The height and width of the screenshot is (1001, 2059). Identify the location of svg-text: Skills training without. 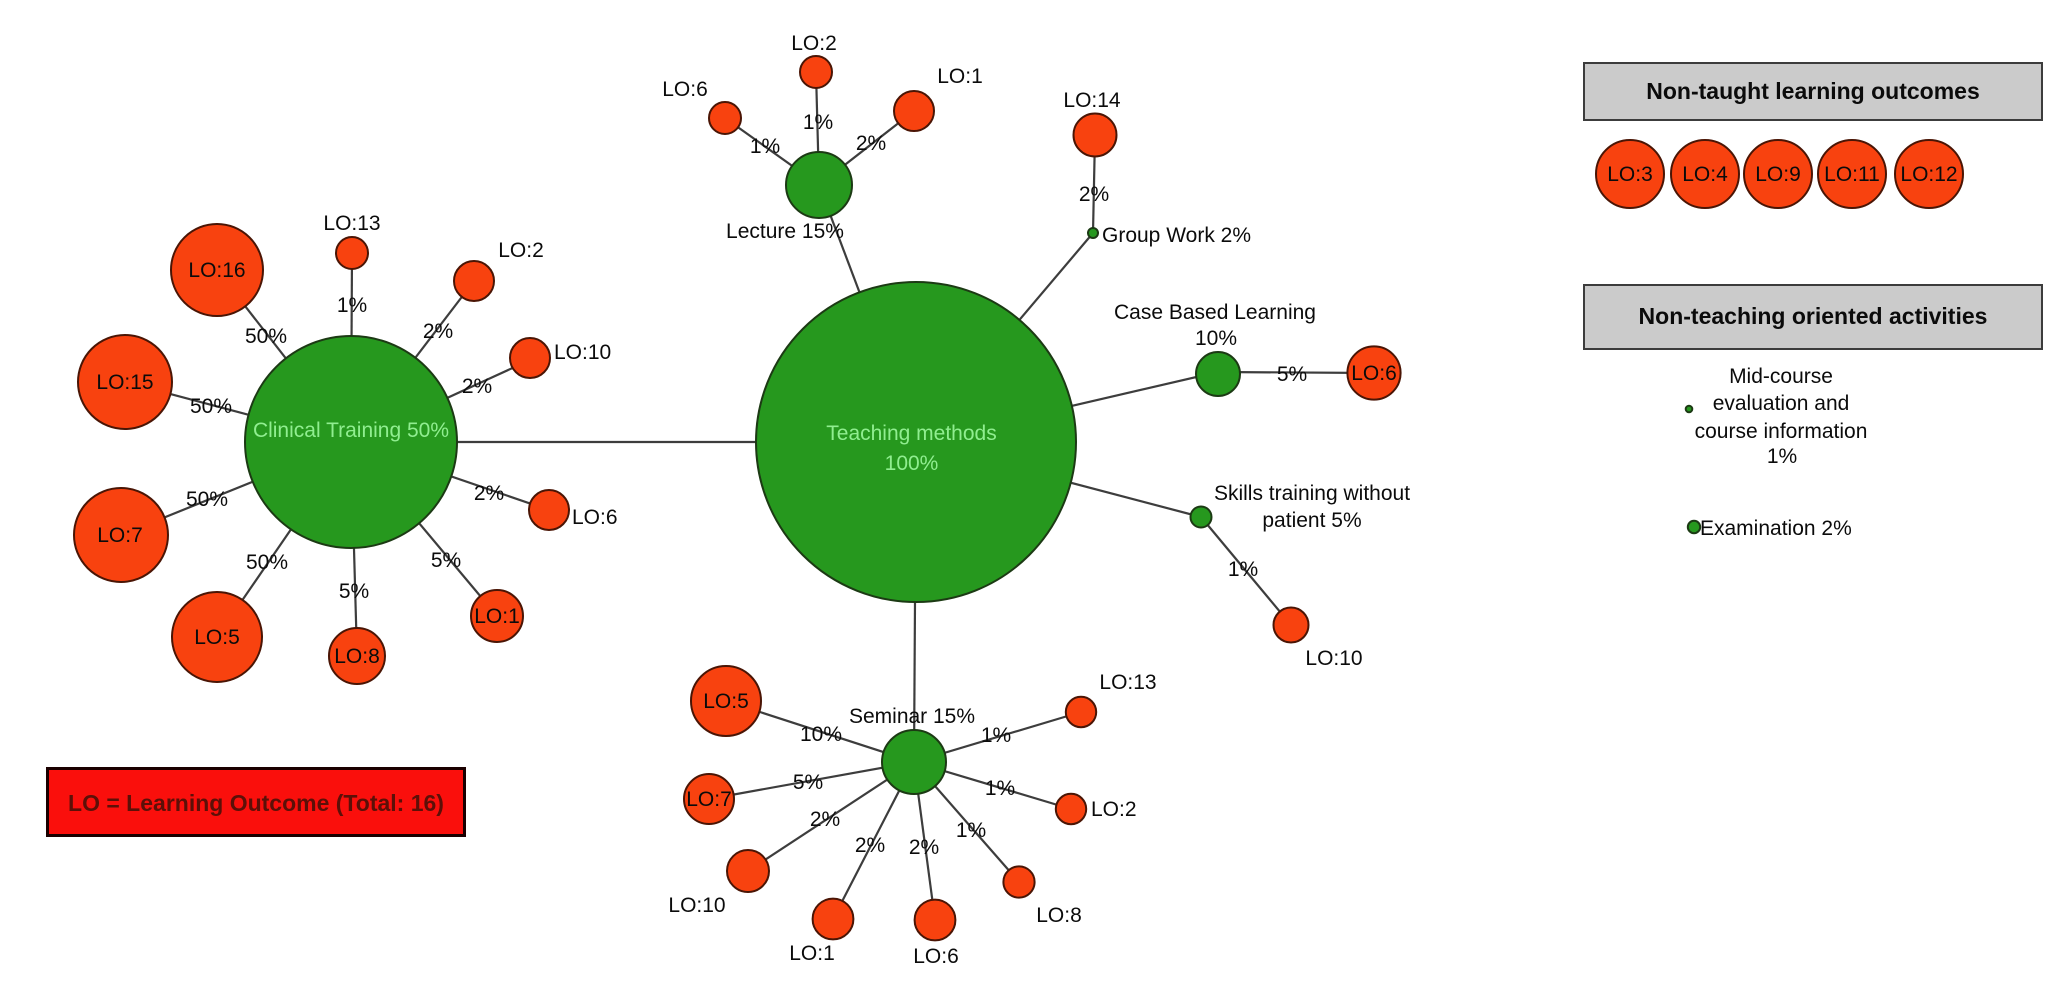
(1312, 493).